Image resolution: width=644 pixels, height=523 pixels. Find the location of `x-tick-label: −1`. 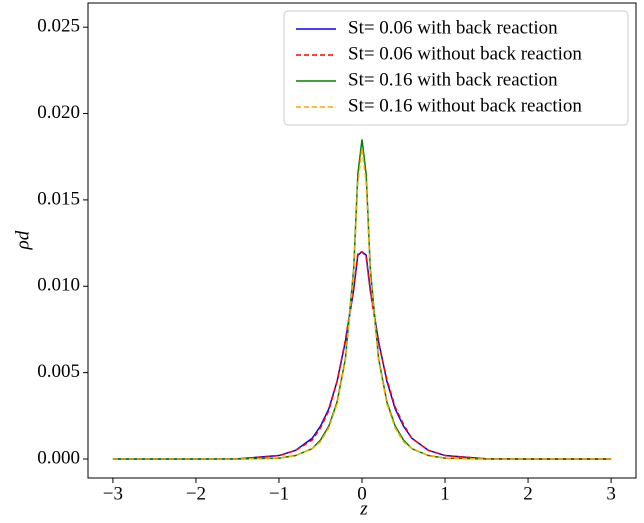

x-tick-label: −1 is located at coordinates (279, 493).